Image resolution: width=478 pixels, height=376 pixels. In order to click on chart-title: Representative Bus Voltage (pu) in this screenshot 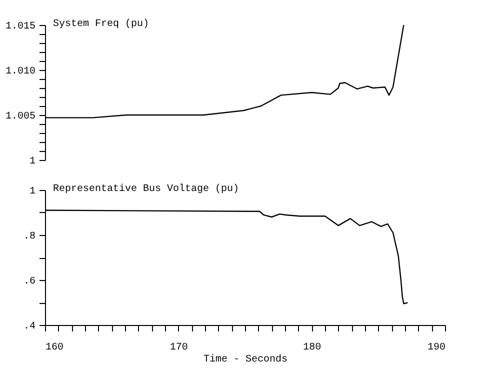, I will do `click(146, 189)`.